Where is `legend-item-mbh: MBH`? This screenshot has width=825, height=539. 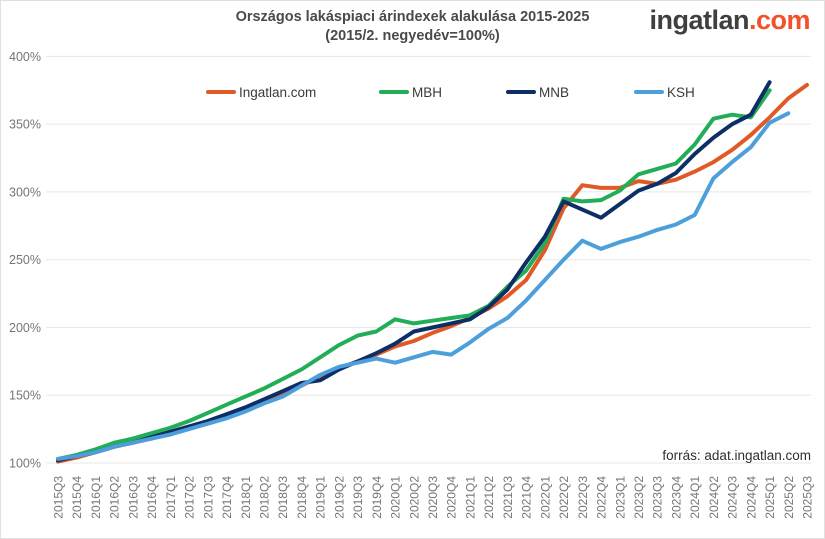
legend-item-mbh: MBH is located at coordinates (410, 92).